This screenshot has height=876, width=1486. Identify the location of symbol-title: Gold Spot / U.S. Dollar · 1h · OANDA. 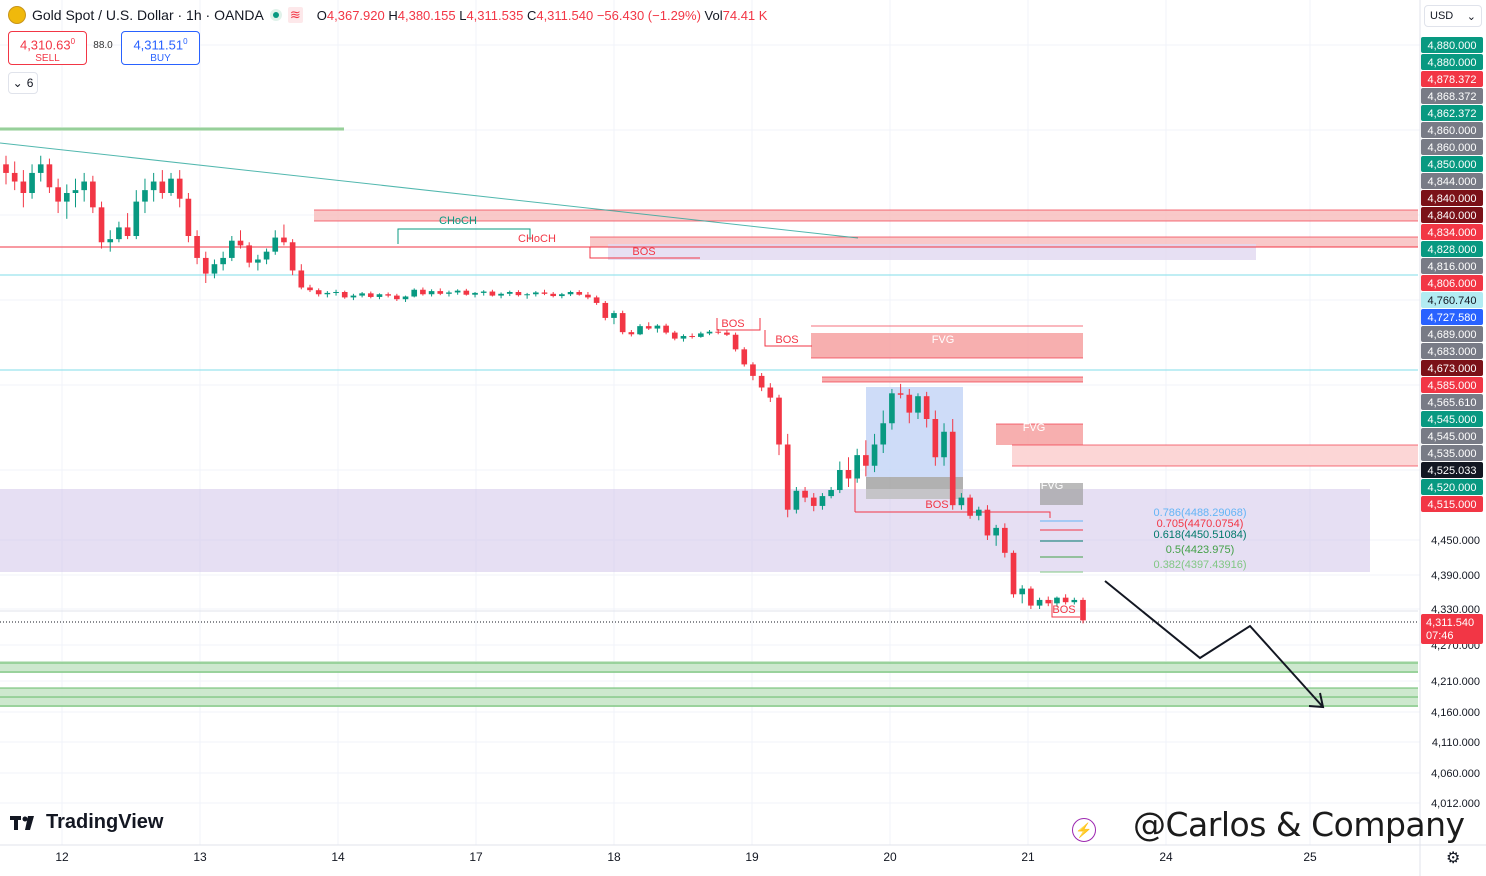
(148, 15).